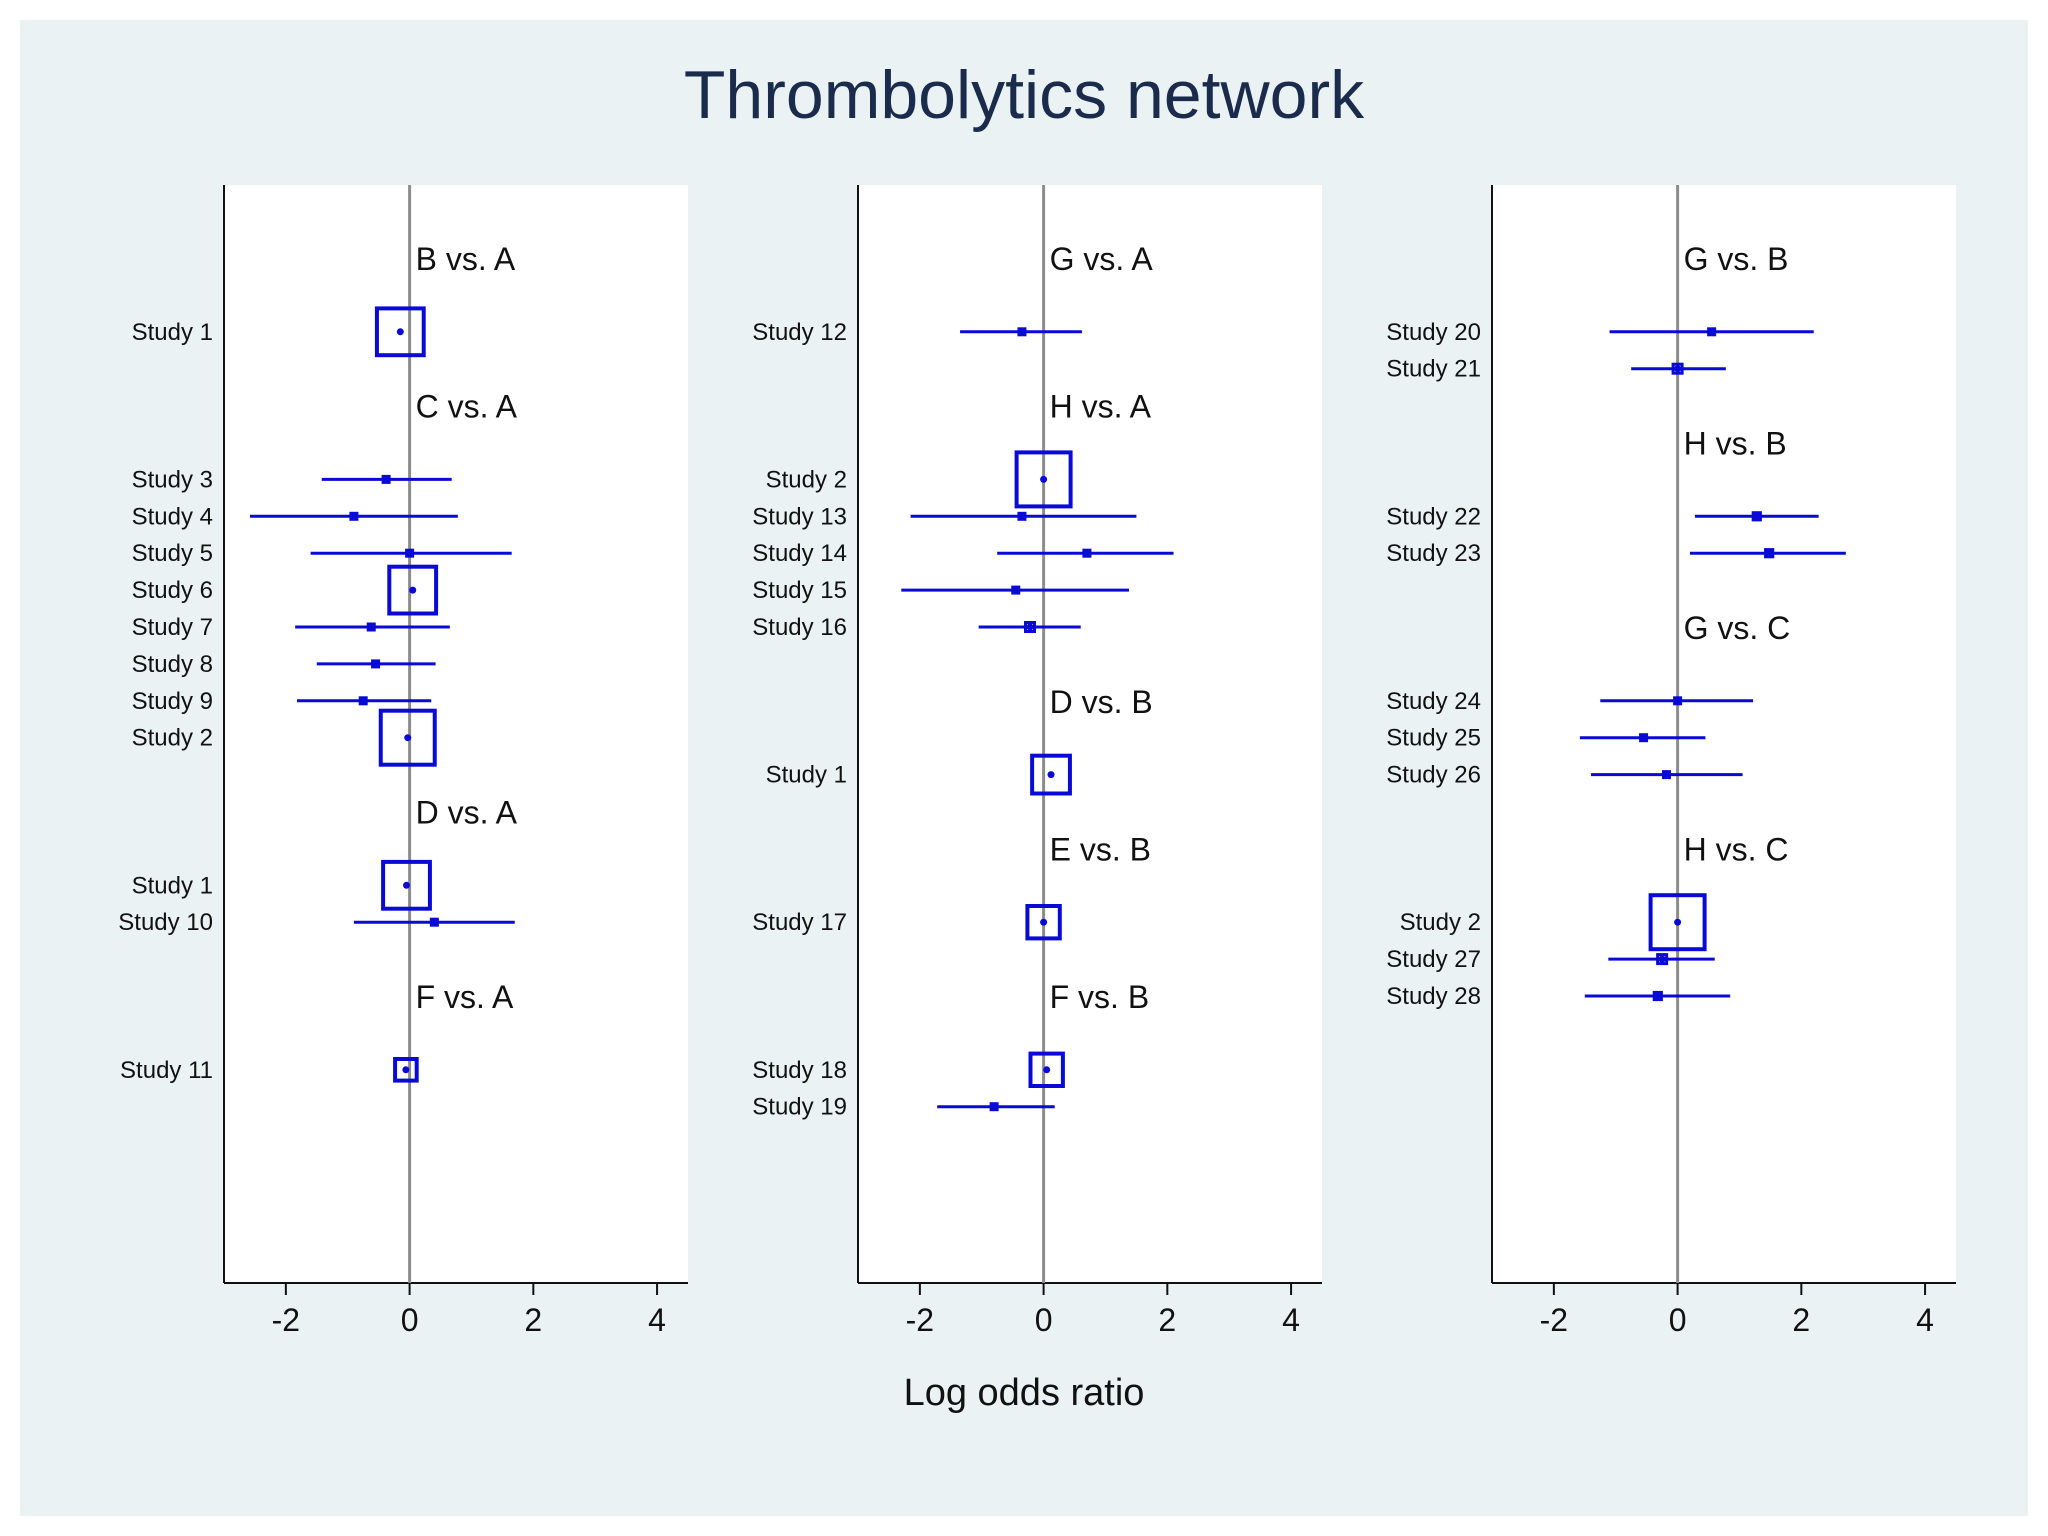 The image size is (2048, 1536). I want to click on x-axis-label: Log odds ratio, so click(1024, 1393).